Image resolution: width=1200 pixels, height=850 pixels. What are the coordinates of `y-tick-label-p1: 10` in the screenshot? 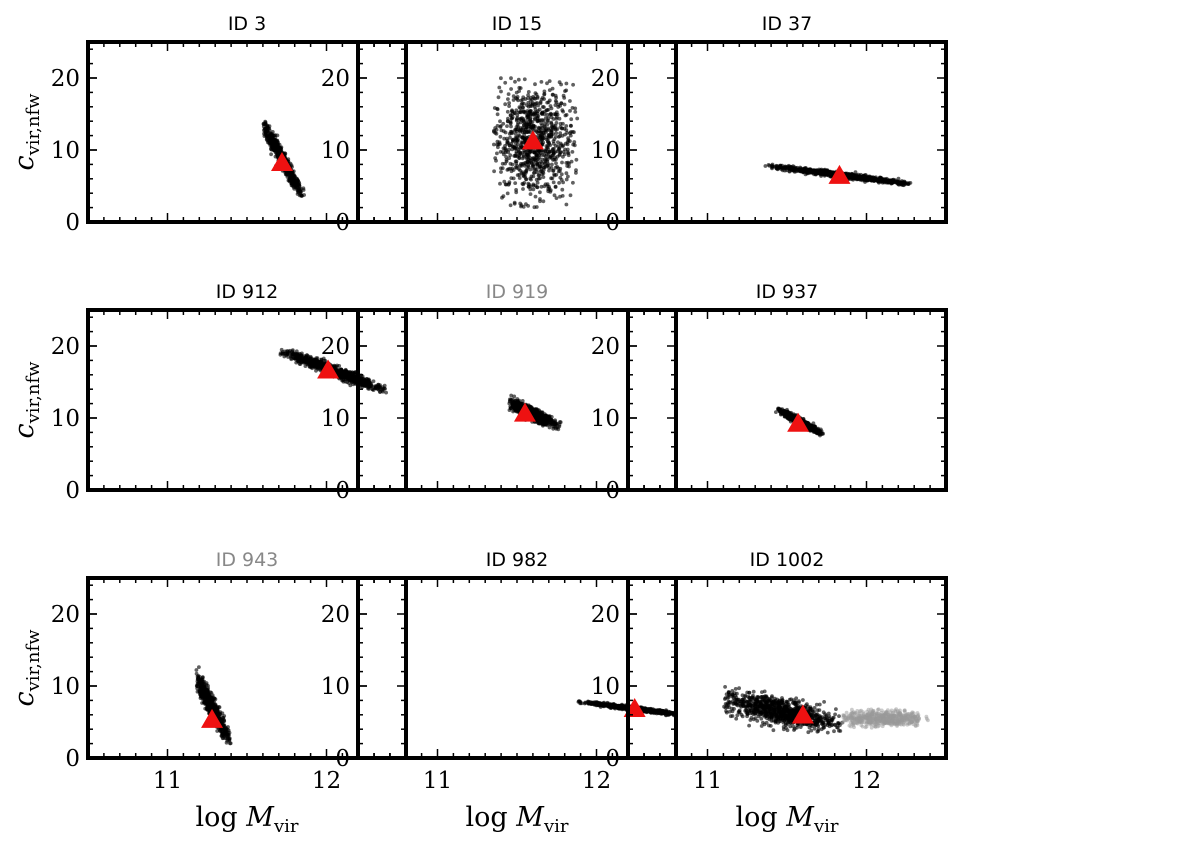 It's located at (65, 151).